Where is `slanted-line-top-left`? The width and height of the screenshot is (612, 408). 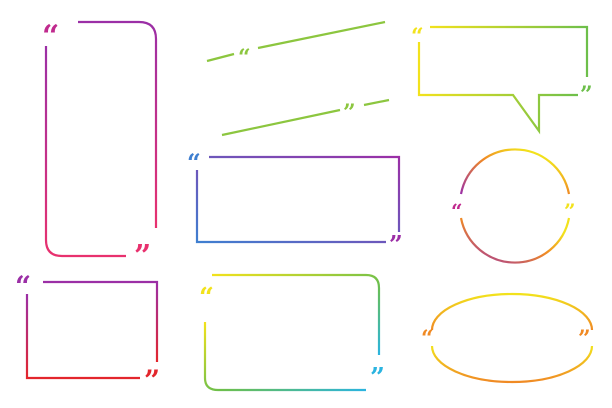 slanted-line-top-left is located at coordinates (220, 57).